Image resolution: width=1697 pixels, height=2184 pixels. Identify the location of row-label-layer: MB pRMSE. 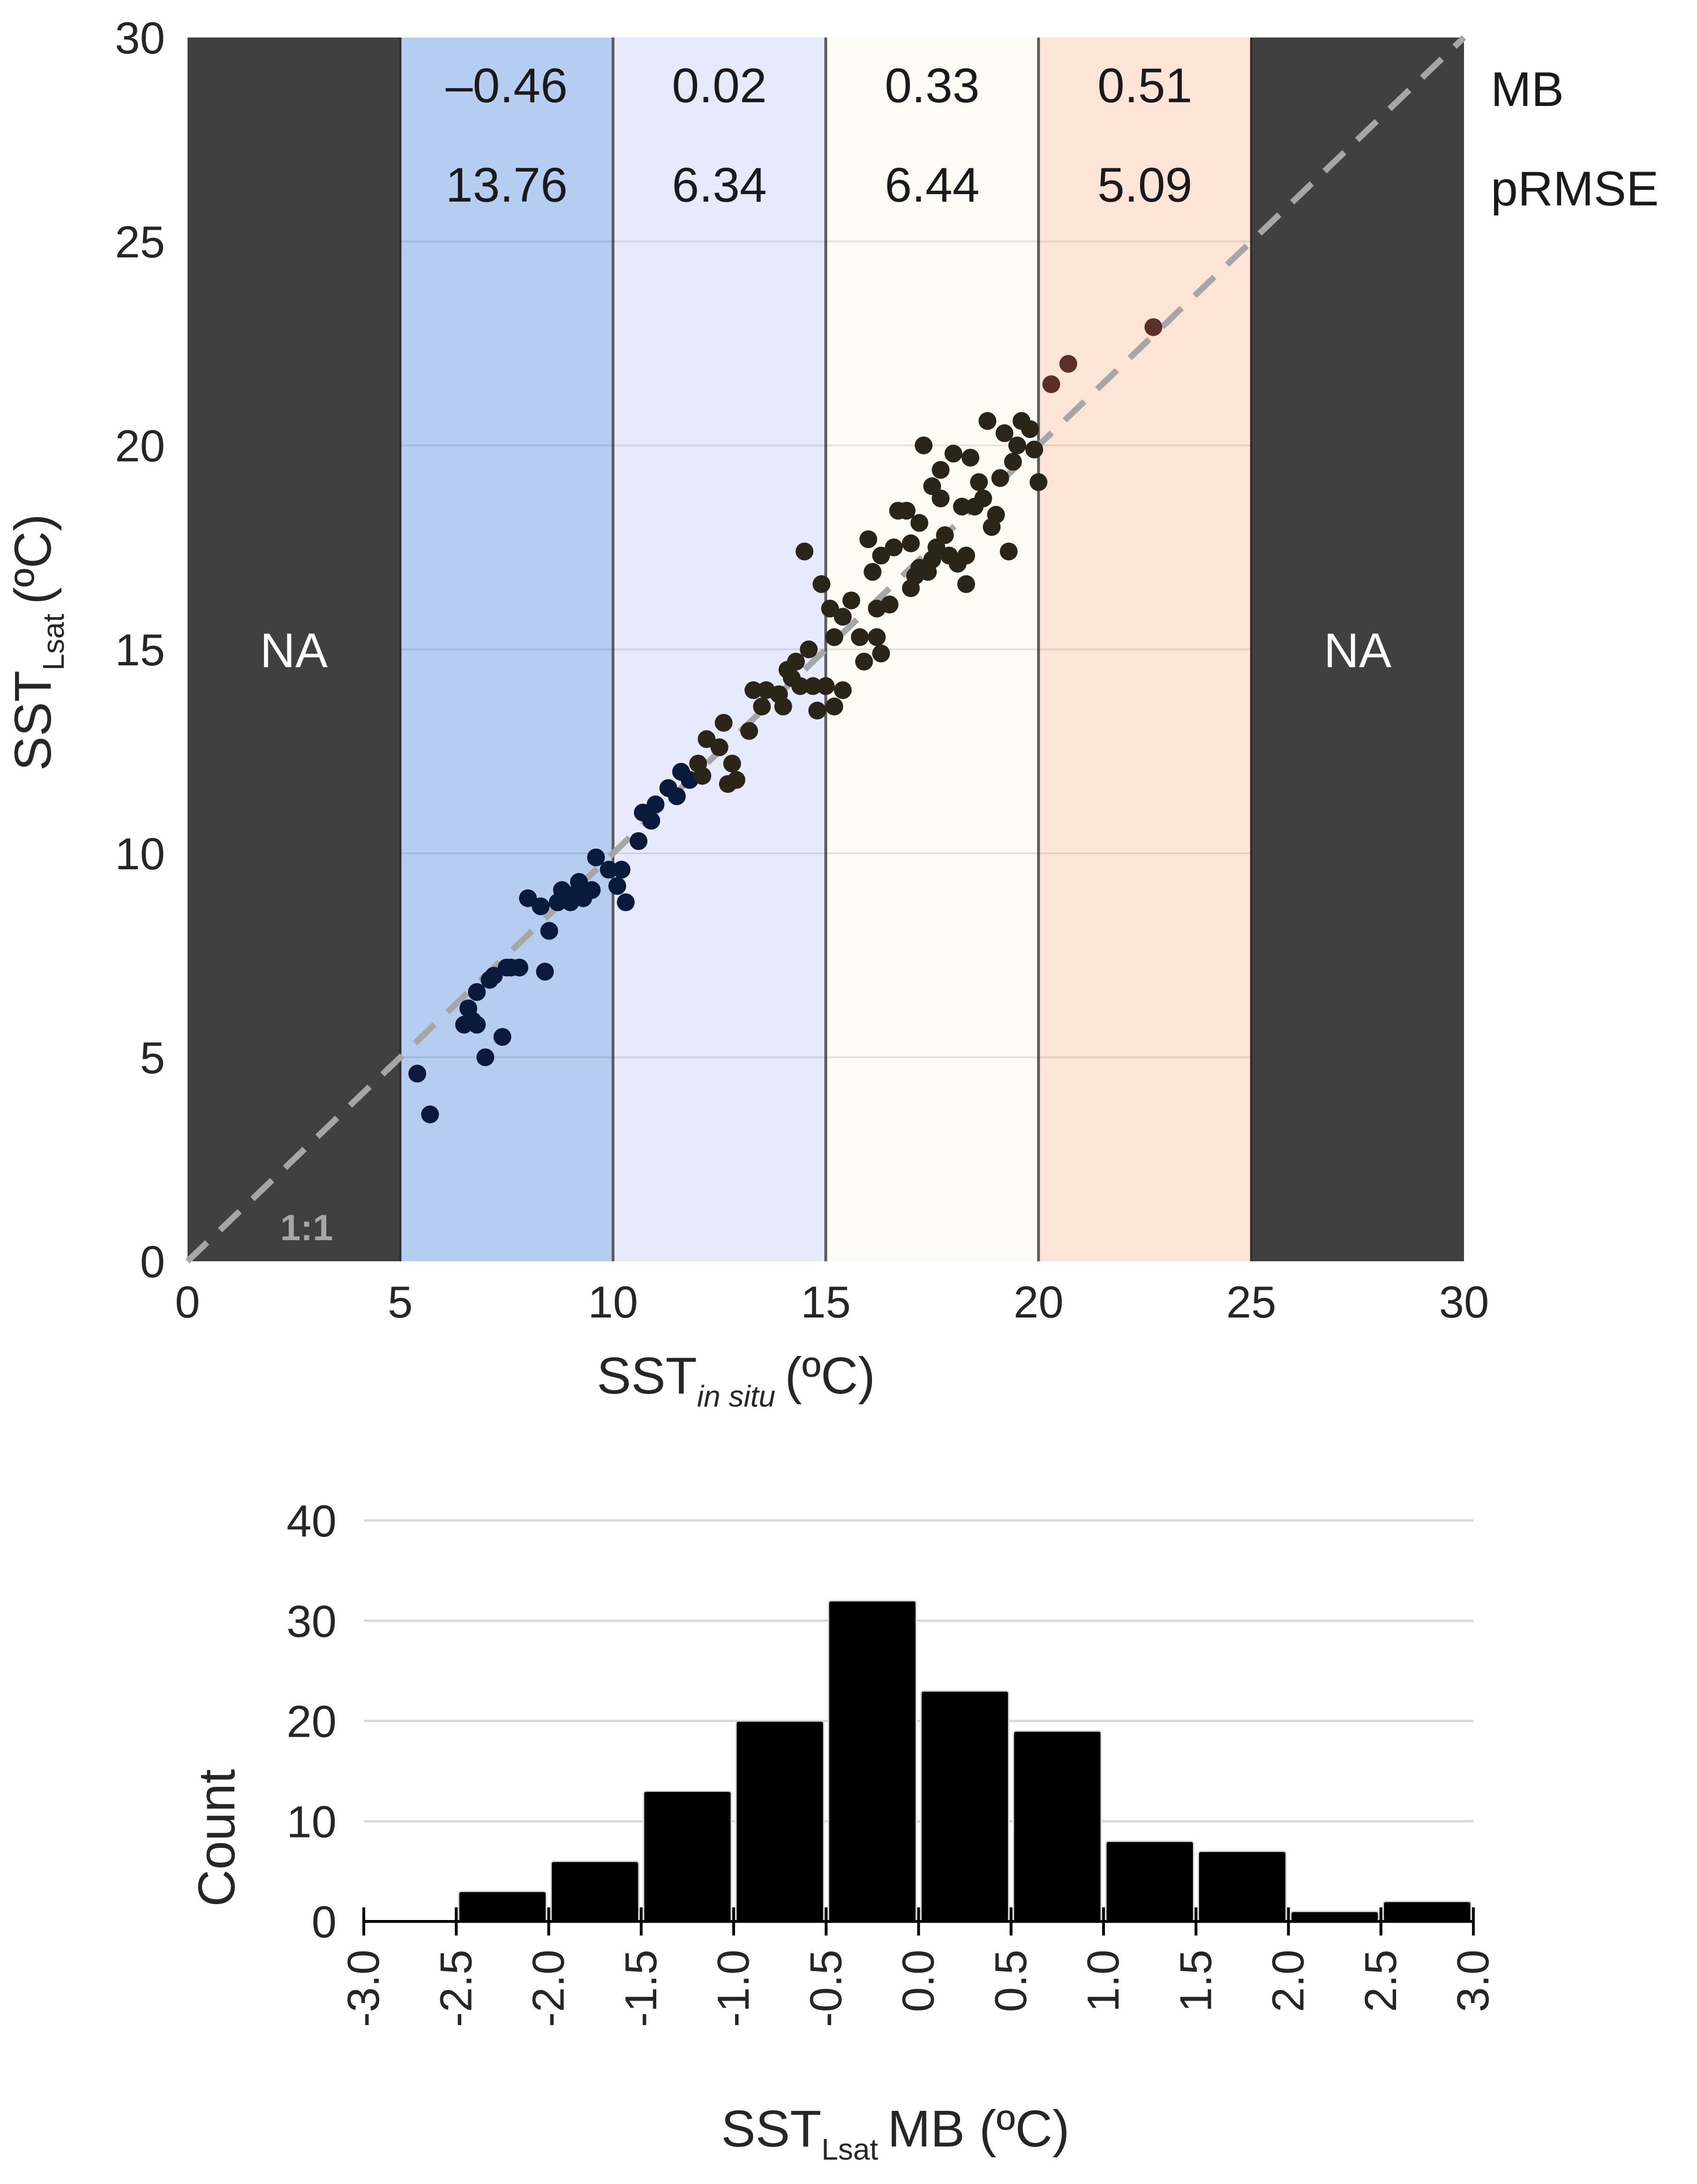
(1575, 139).